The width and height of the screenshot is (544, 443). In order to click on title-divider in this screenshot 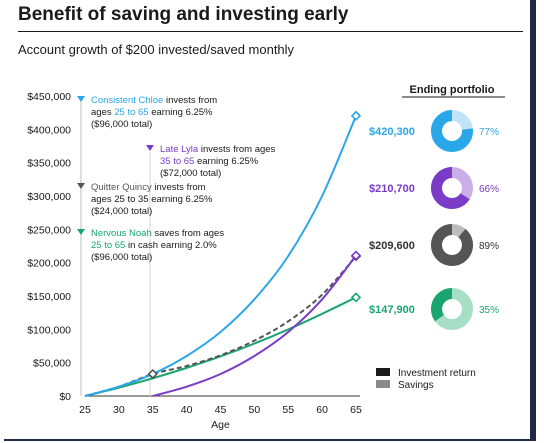, I will do `click(270, 31)`.